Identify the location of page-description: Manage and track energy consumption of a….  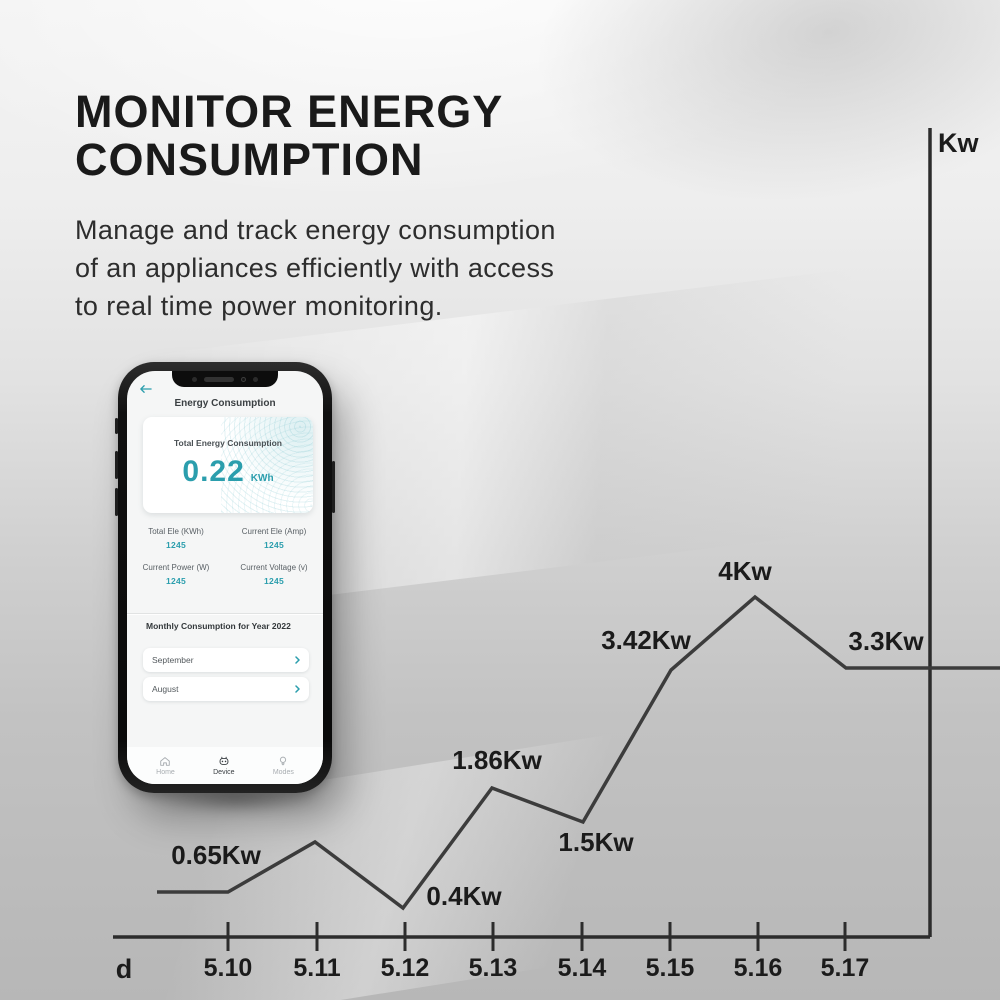
(395, 268).